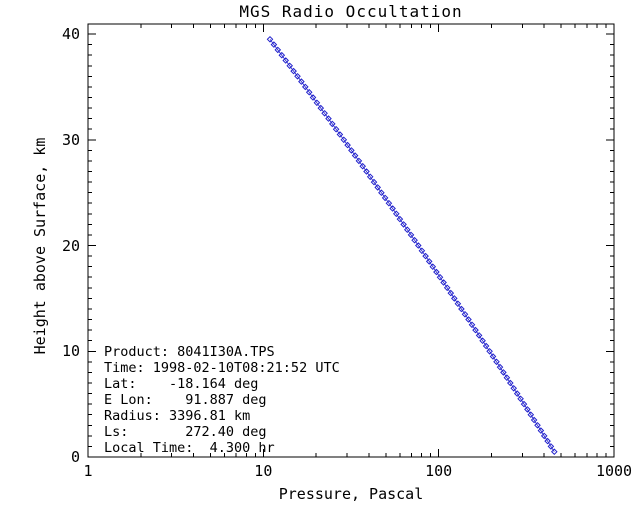 The width and height of the screenshot is (640, 512). I want to click on x-axis-label: Pressure, Pascal, so click(351, 494).